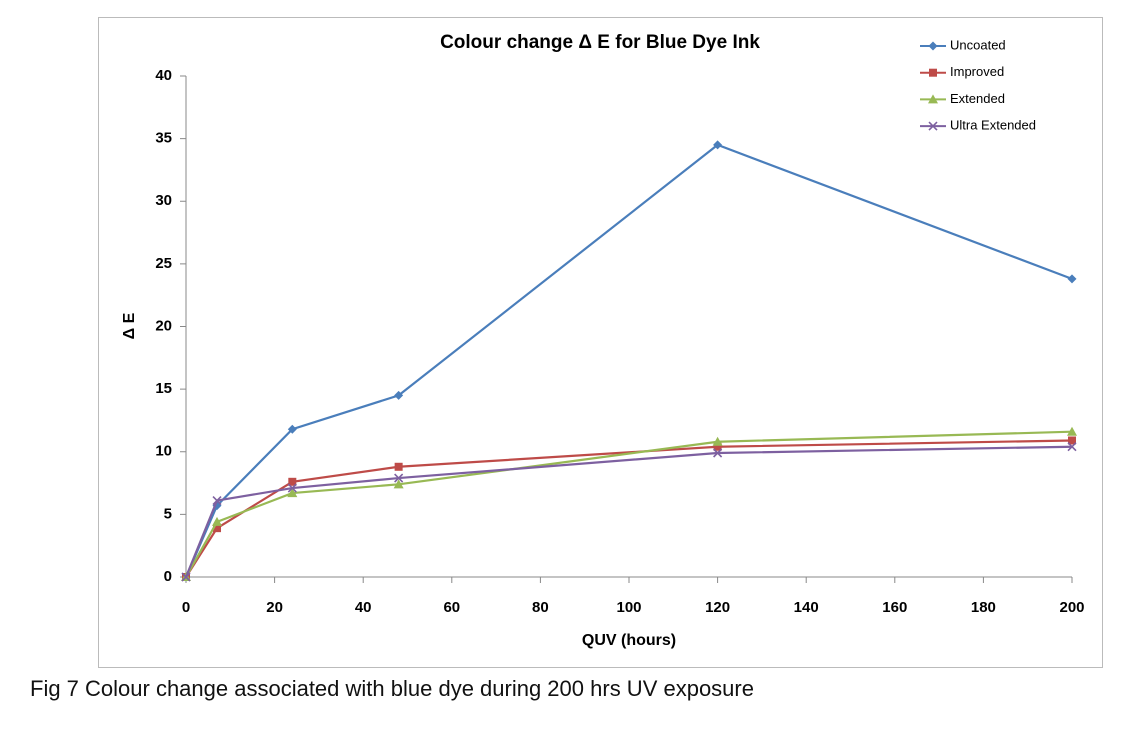  Describe the element at coordinates (628, 607) in the screenshot. I see `x-tick-label: 100` at that location.